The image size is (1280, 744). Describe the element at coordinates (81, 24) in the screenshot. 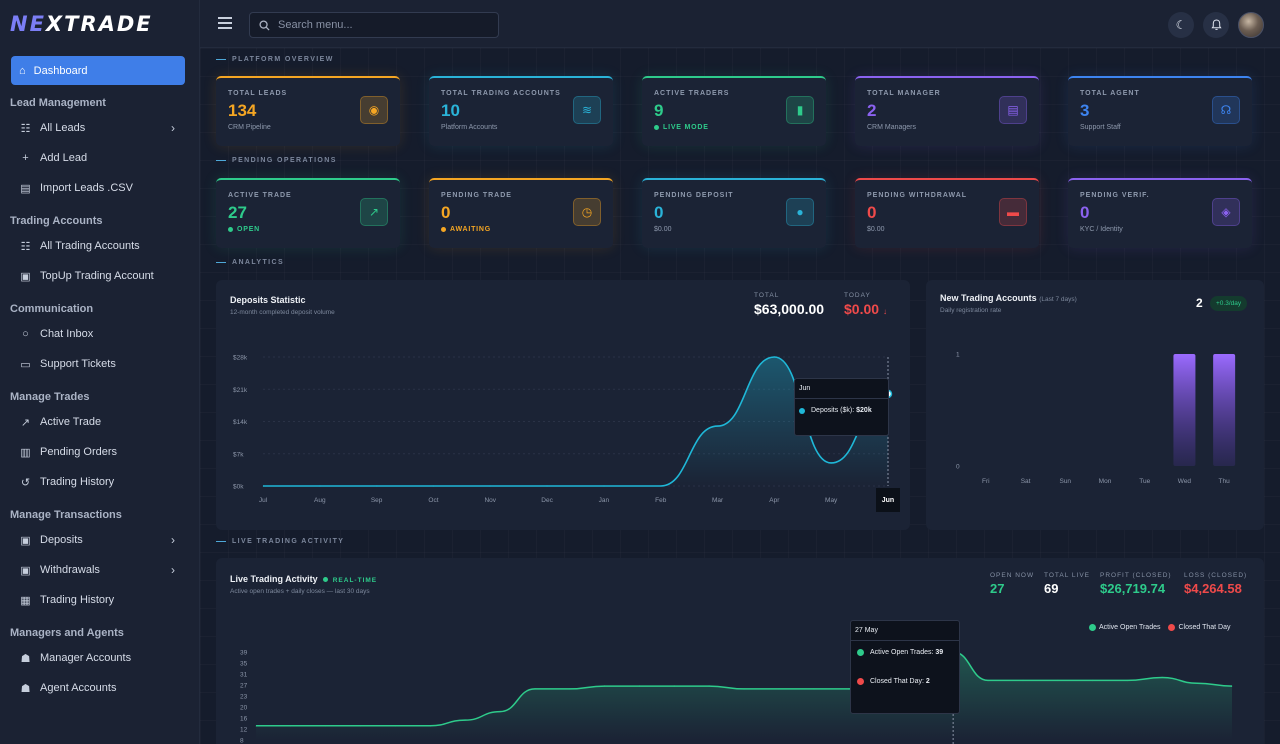

I see `logo-text: NEXTRADE` at that location.